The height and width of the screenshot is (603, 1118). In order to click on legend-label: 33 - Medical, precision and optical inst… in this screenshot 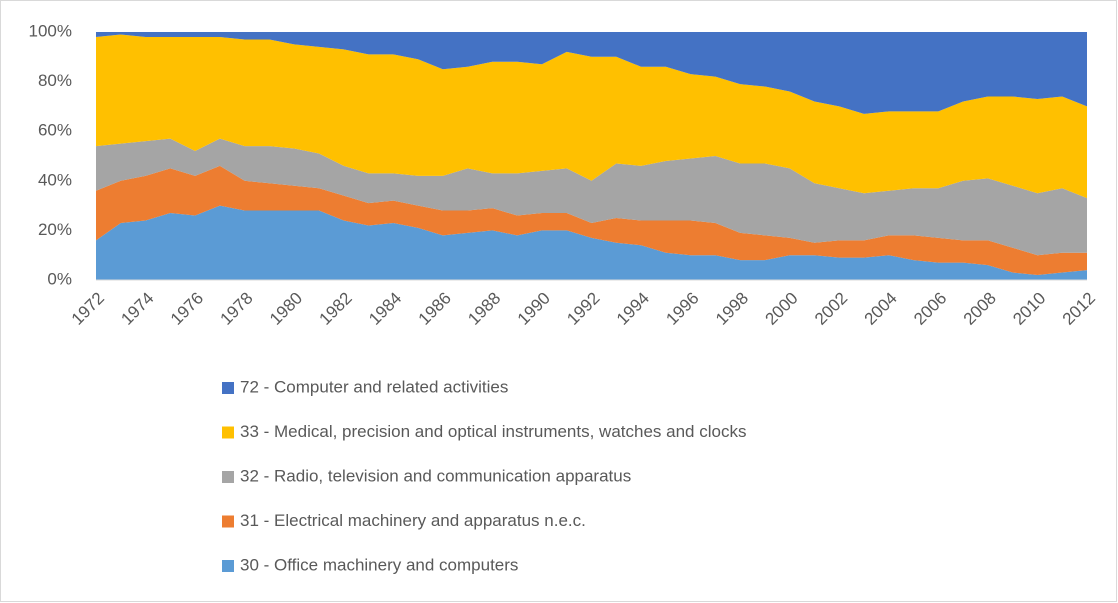, I will do `click(493, 431)`.